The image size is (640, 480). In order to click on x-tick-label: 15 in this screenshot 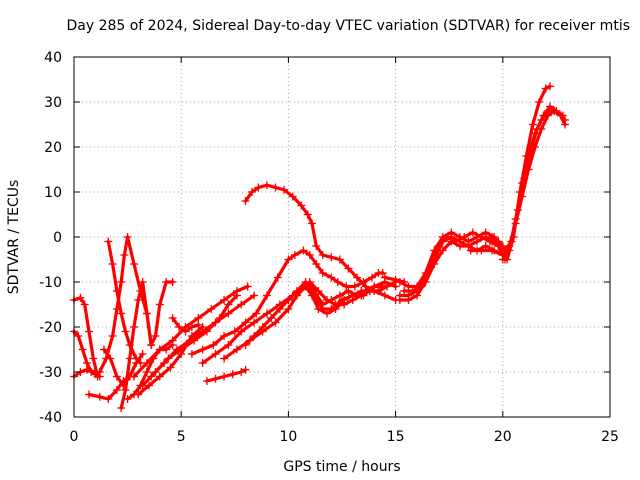, I will do `click(396, 437)`.